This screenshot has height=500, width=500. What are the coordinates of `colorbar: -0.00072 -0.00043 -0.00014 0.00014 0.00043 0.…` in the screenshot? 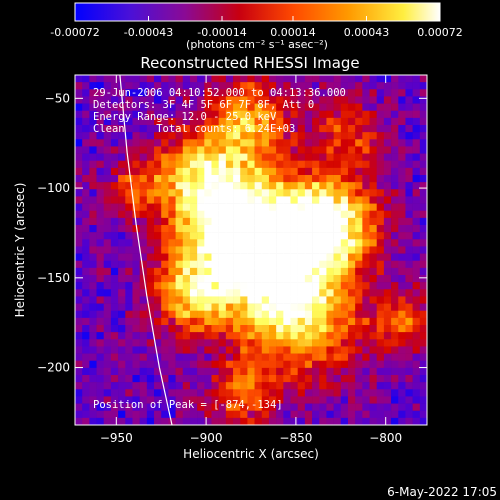 It's located at (256, 26).